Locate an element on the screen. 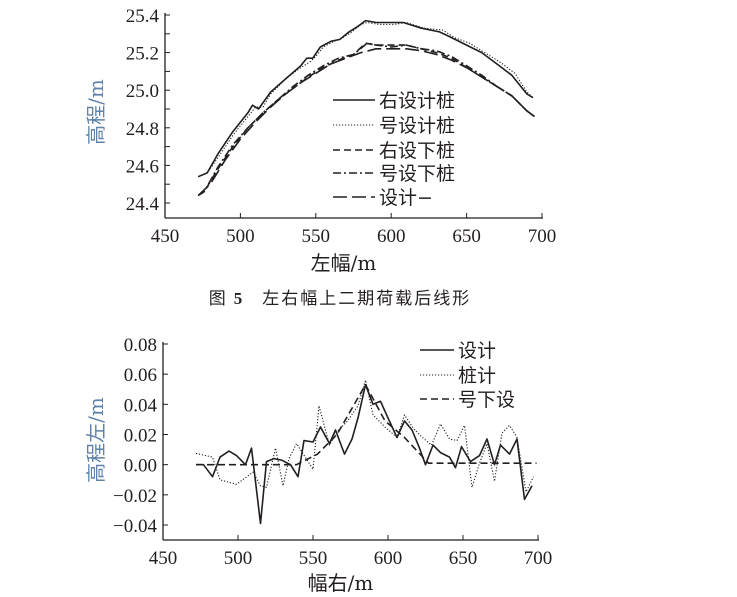 The width and height of the screenshot is (737, 597). legend-label: 号设计桩 is located at coordinates (417, 126).